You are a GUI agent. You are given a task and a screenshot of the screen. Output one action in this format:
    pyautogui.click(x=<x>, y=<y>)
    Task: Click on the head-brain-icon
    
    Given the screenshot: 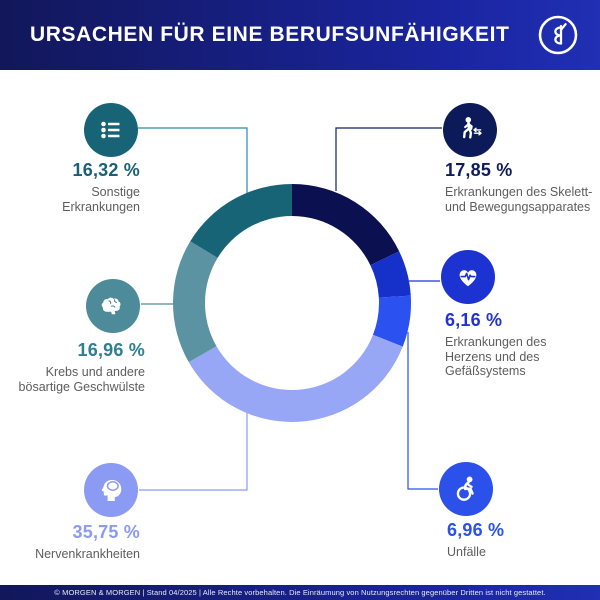 What is the action you would take?
    pyautogui.click(x=111, y=490)
    